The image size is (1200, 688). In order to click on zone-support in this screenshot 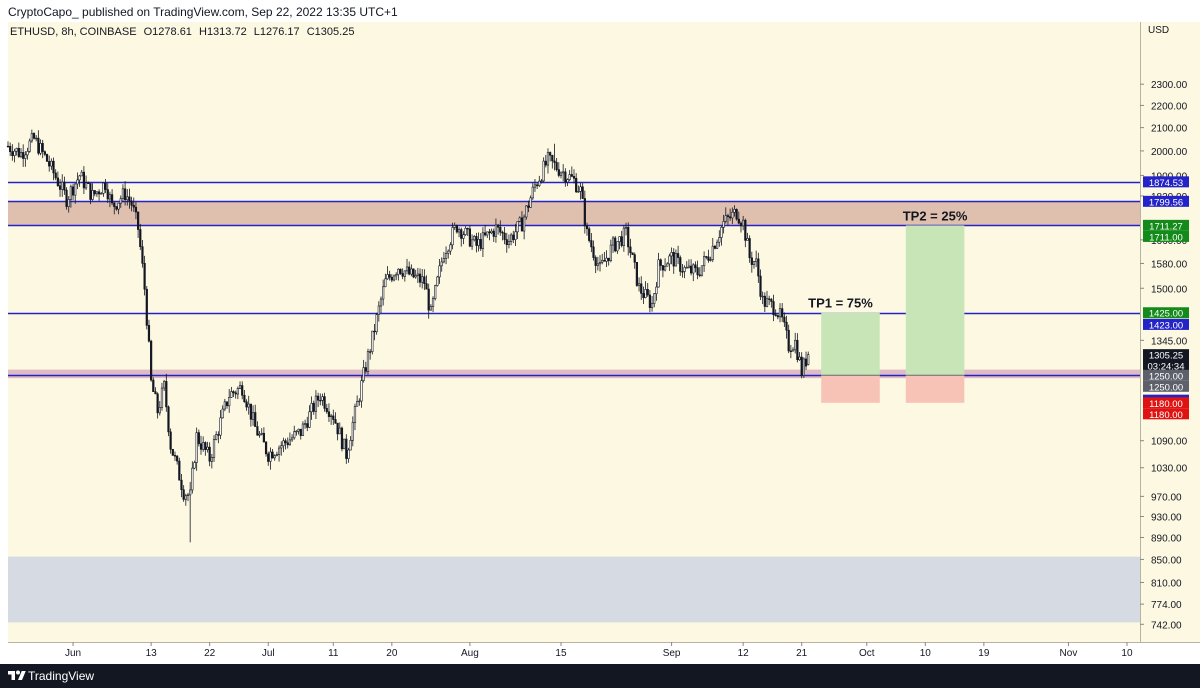, I will do `click(574, 374)`.